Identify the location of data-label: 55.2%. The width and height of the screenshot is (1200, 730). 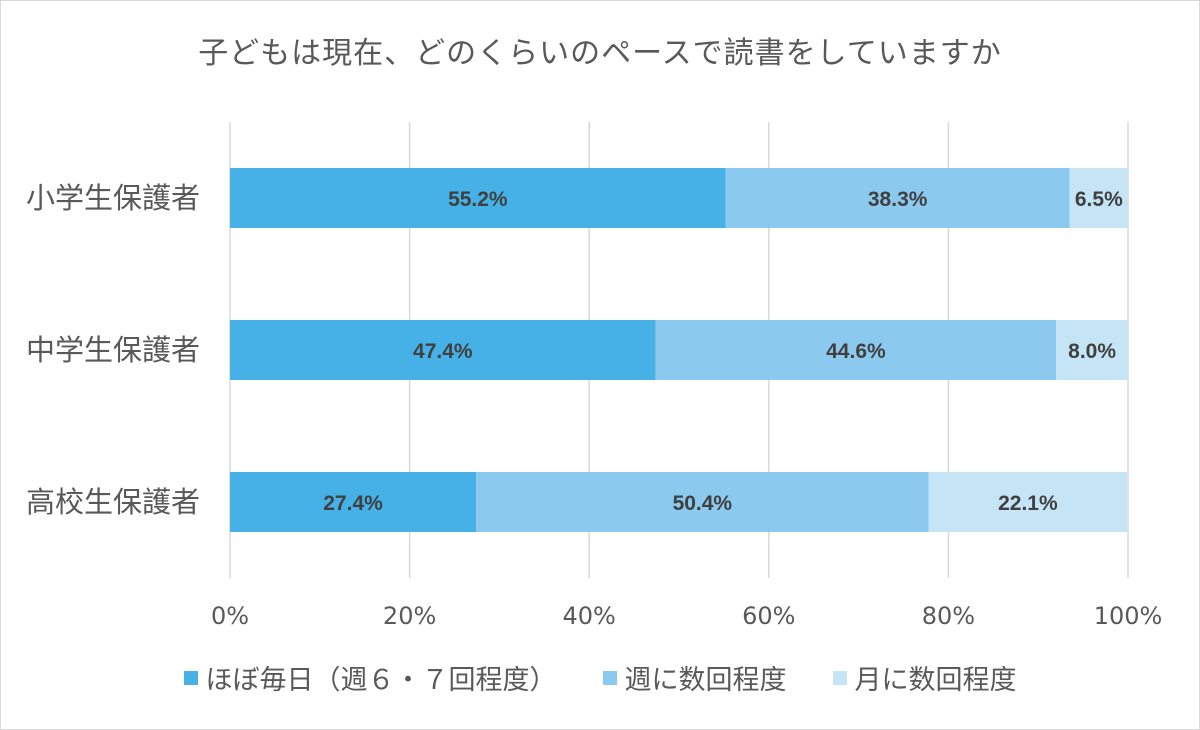
(478, 199).